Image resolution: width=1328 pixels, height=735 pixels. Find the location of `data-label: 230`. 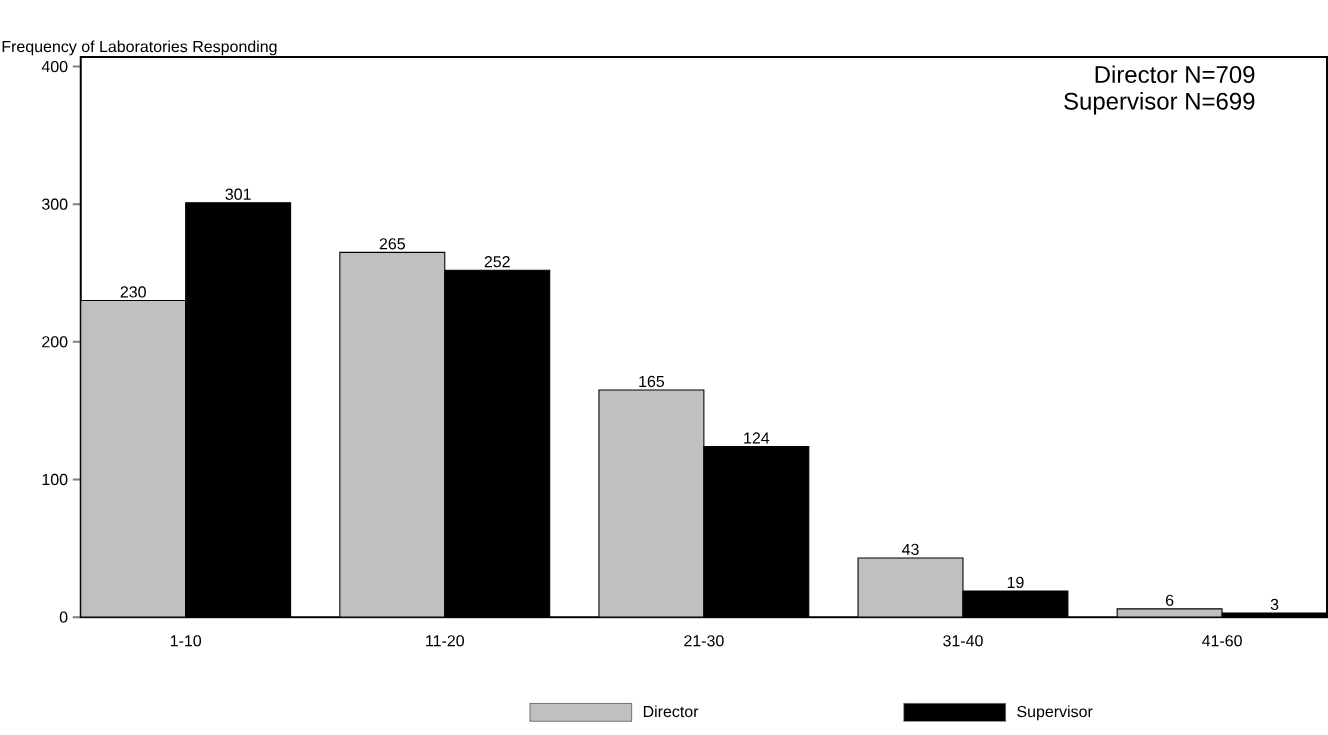

data-label: 230 is located at coordinates (133, 292).